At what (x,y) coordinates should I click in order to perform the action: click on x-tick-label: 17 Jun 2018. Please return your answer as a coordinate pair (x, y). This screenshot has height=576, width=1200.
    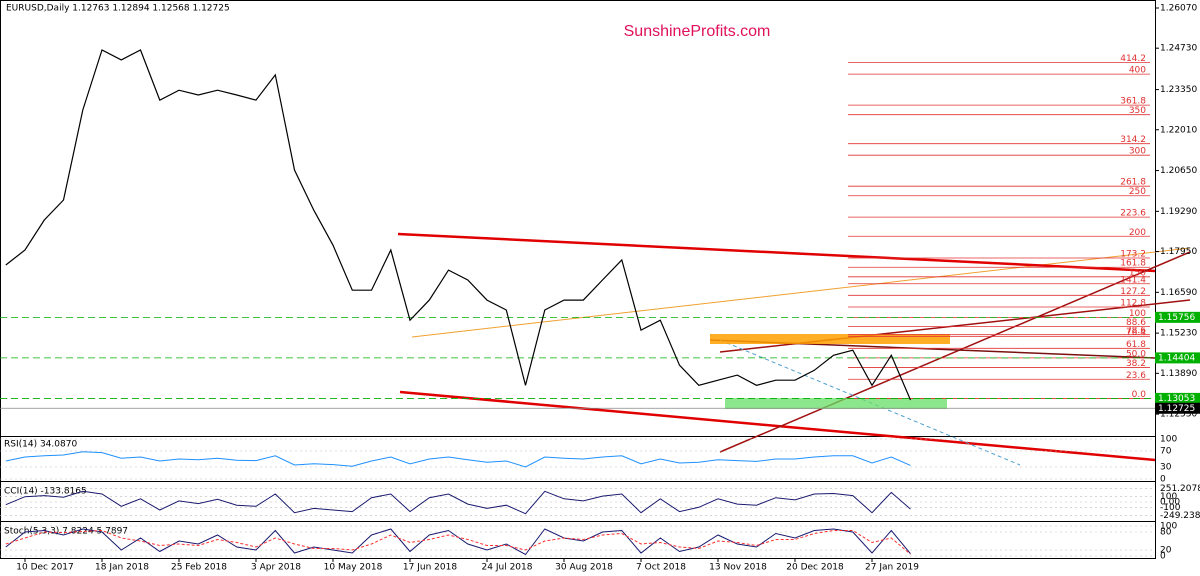
    Looking at the image, I should click on (430, 568).